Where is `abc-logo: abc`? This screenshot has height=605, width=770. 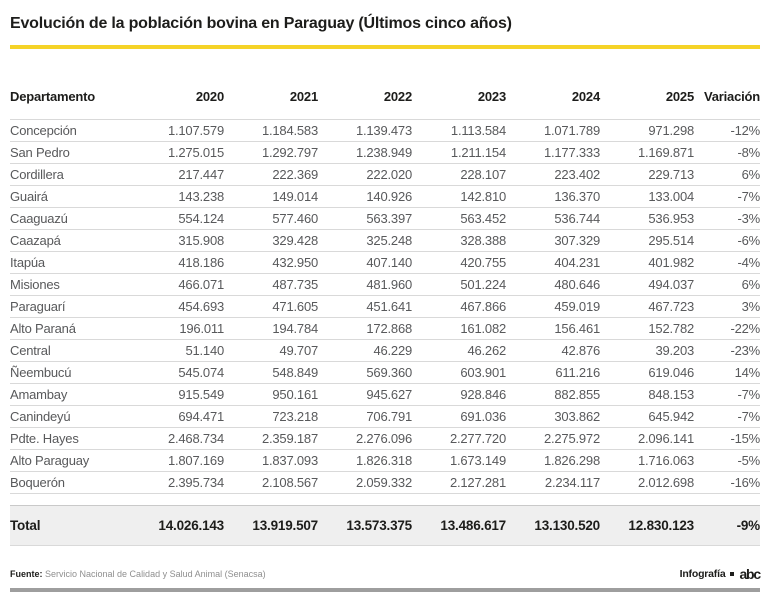 abc-logo: abc is located at coordinates (750, 574).